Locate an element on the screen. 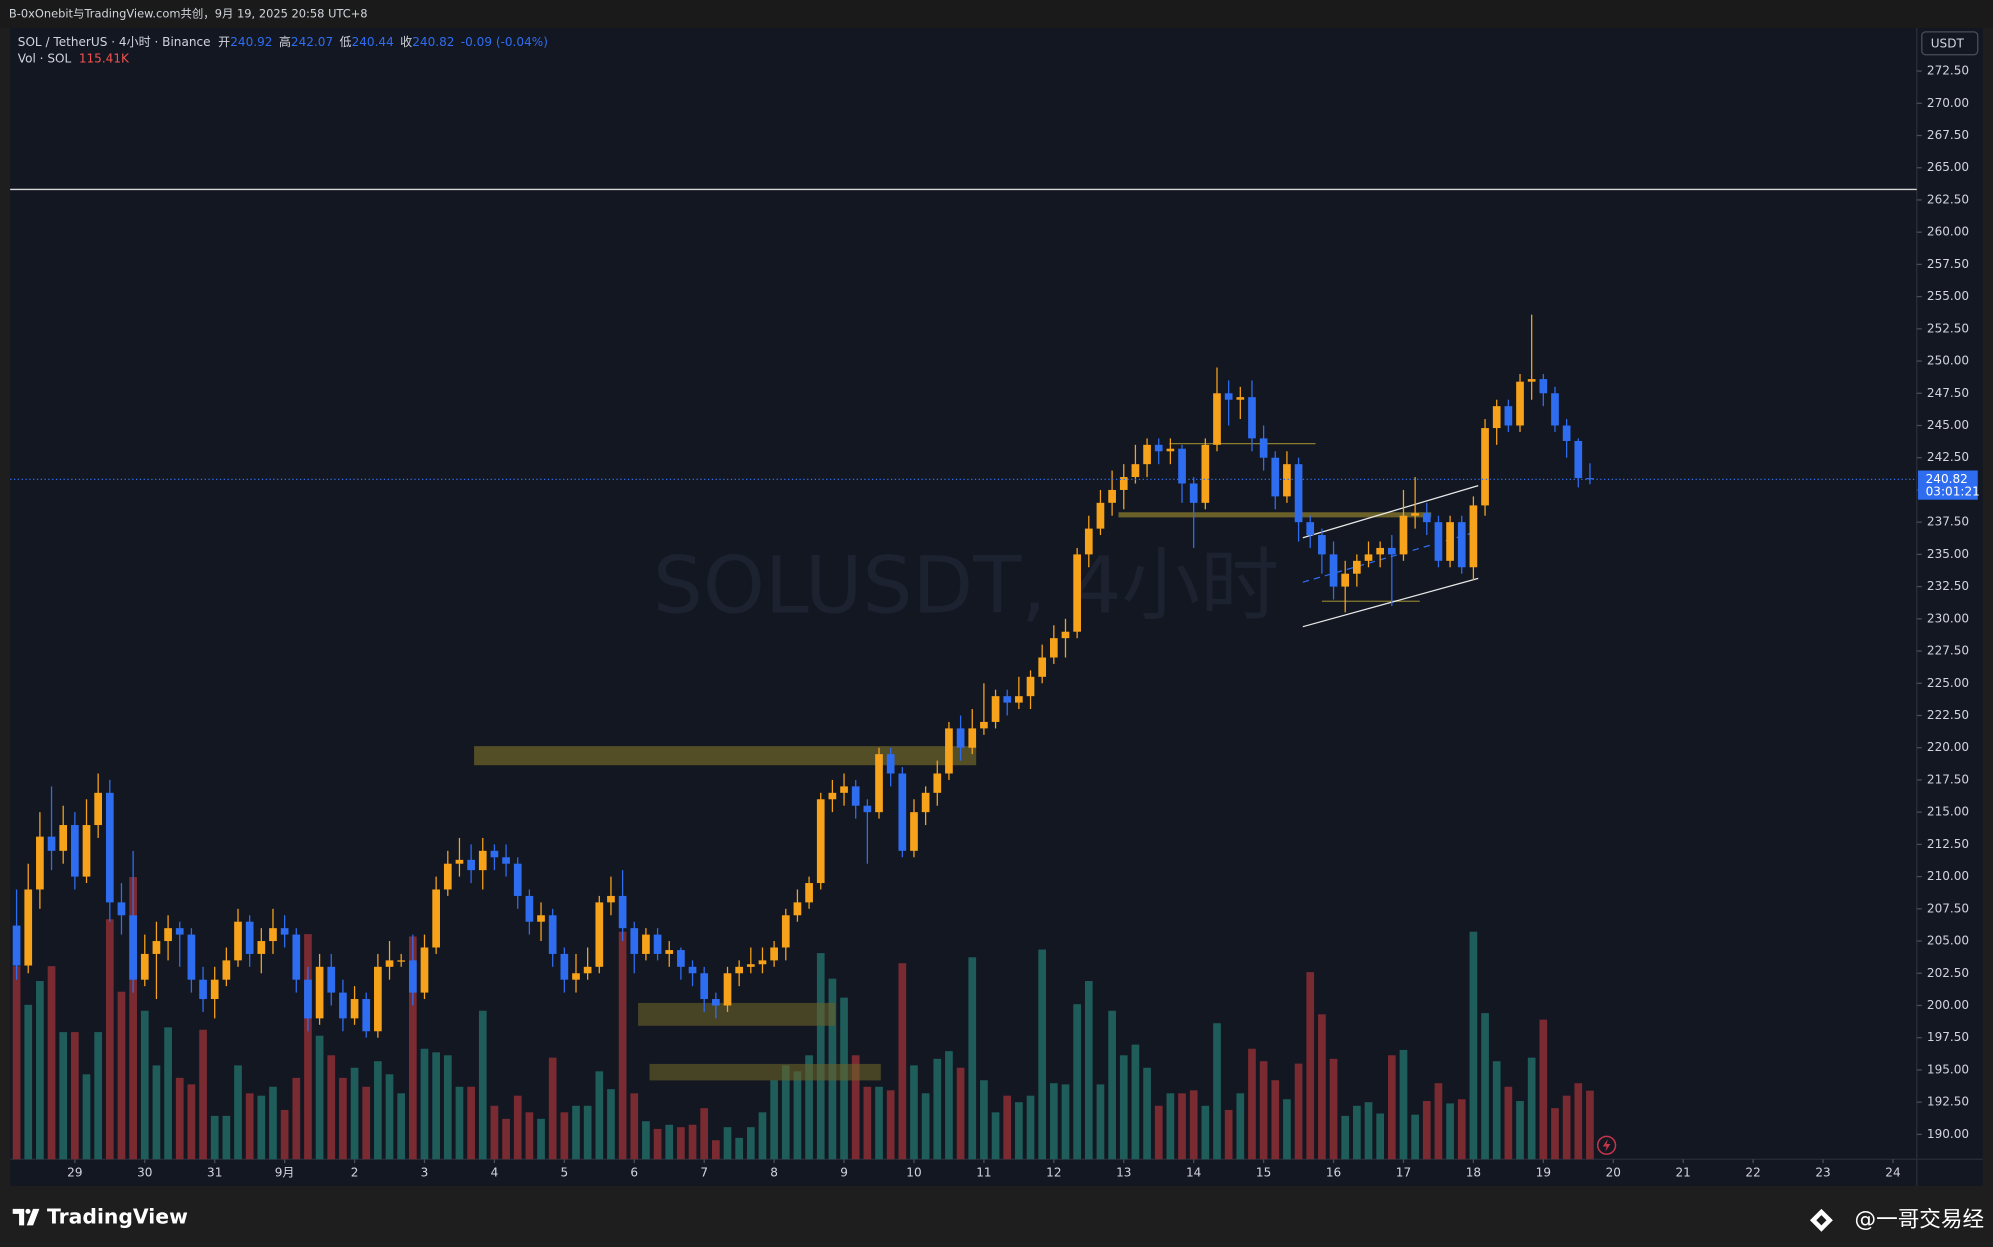  y-tick-label: 232.50 is located at coordinates (1948, 586).